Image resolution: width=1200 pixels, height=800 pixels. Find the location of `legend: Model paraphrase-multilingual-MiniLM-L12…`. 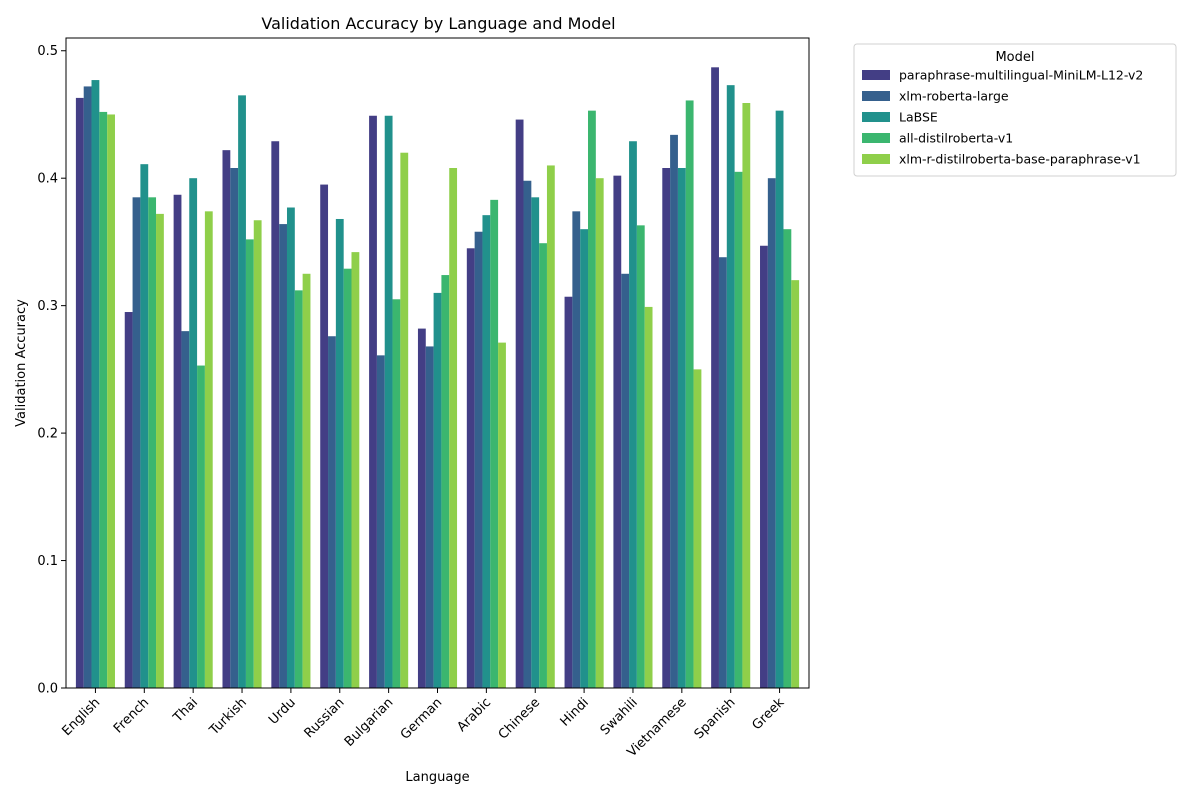

legend: Model paraphrase-multilingual-MiniLM-L12… is located at coordinates (1015, 110).